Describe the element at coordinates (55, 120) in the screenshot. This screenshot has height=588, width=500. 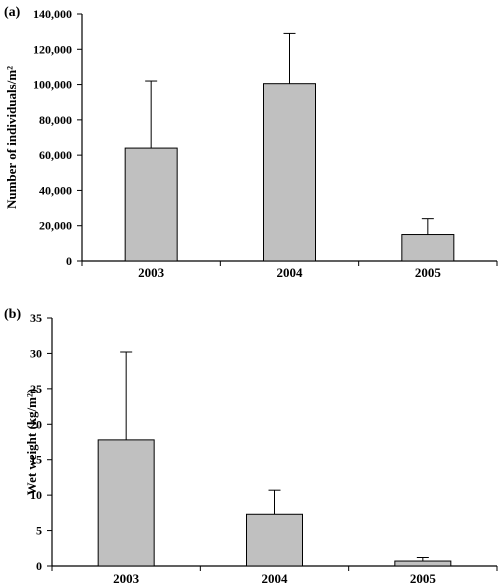
I see `chart-0-y-tick-label: 80,000` at that location.